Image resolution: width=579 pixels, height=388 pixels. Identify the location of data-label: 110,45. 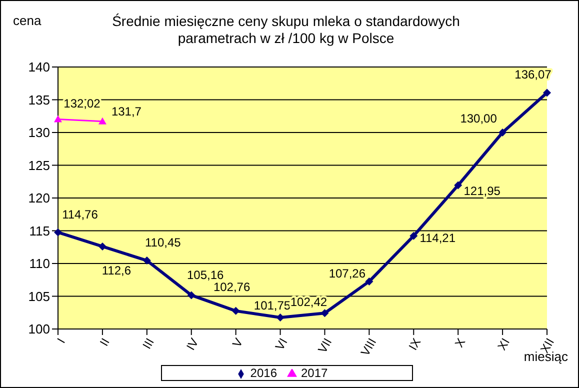
(163, 243).